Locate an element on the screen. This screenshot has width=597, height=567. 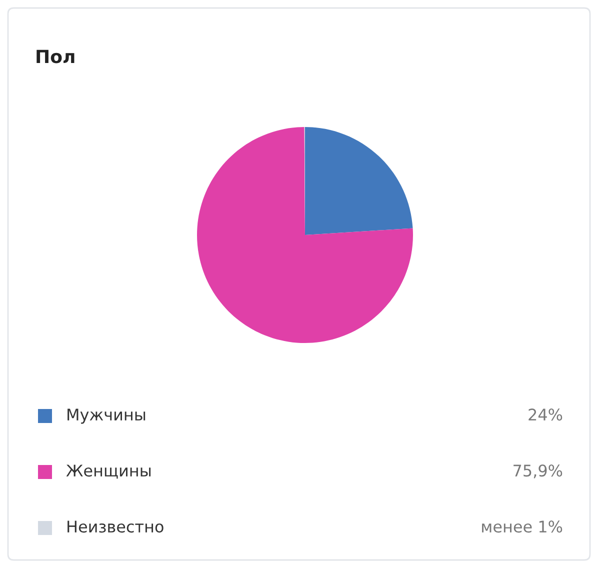
chart-title: Пол is located at coordinates (55, 57).